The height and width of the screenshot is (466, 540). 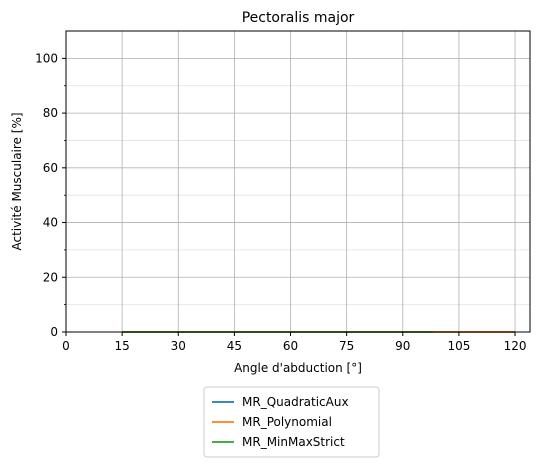 What do you see at coordinates (50, 195) in the screenshot?
I see `y-axis: 0 20 40 60 80 100` at bounding box center [50, 195].